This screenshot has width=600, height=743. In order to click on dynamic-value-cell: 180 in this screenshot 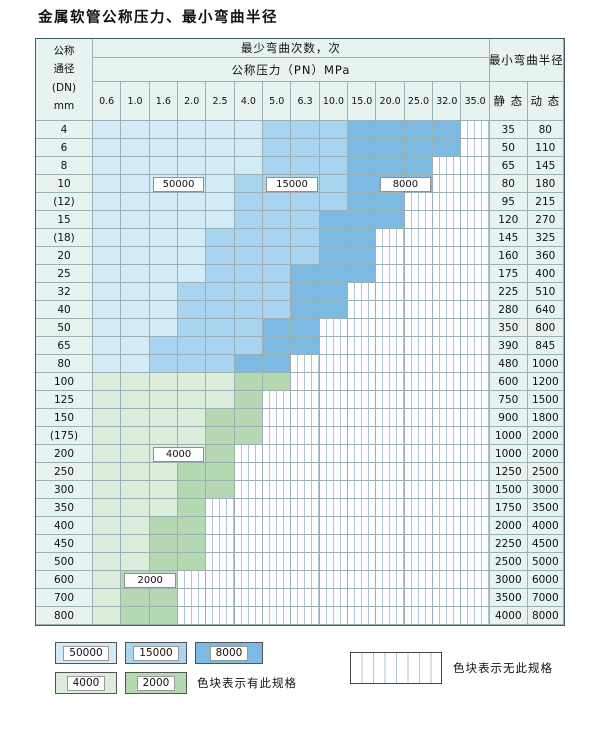, I will do `click(545, 184)`.